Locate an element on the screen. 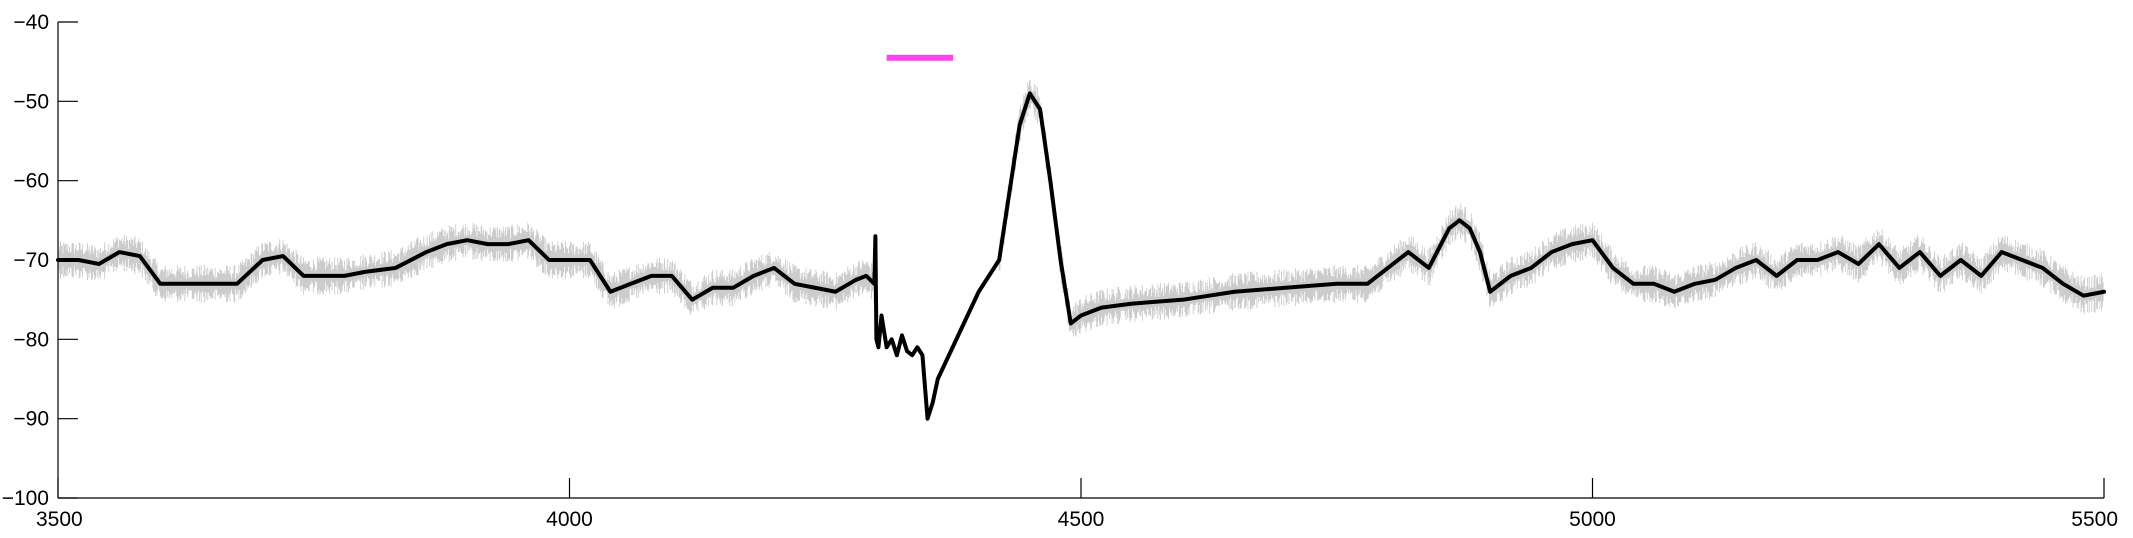 This screenshot has height=538, width=2133. y-tick-label: −90 is located at coordinates (31, 419).